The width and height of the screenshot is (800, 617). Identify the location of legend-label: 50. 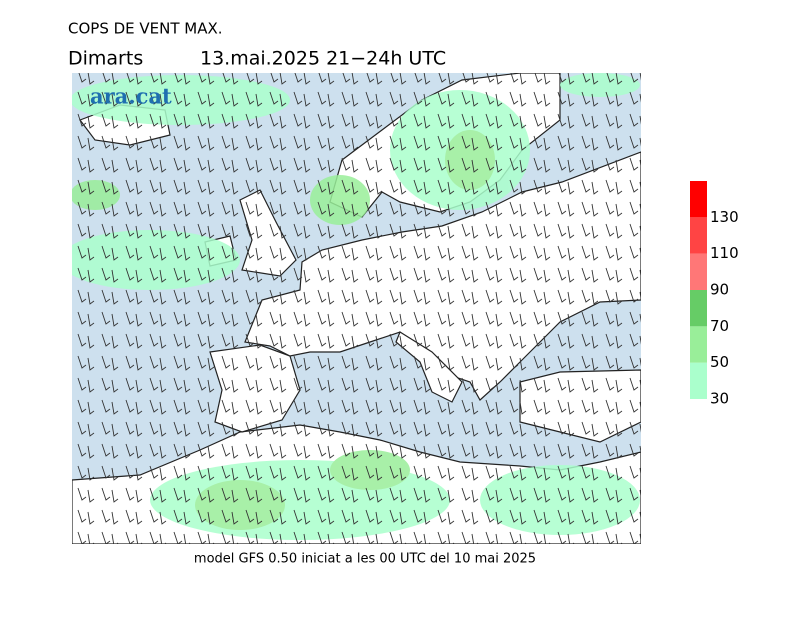
(719, 362).